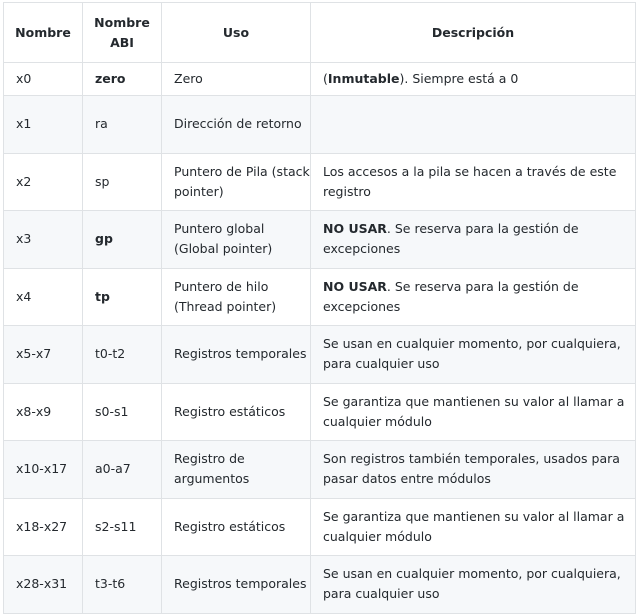  What do you see at coordinates (236, 181) in the screenshot?
I see `cell-uso: Puntero de Pila (stack pointer)` at bounding box center [236, 181].